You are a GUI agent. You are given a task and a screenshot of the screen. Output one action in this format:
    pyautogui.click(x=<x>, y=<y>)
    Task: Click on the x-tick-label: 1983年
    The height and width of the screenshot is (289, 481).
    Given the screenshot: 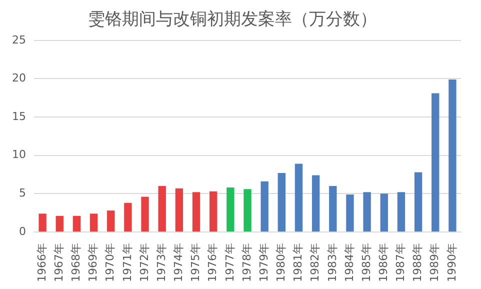 What is the action you would take?
    pyautogui.click(x=332, y=262)
    